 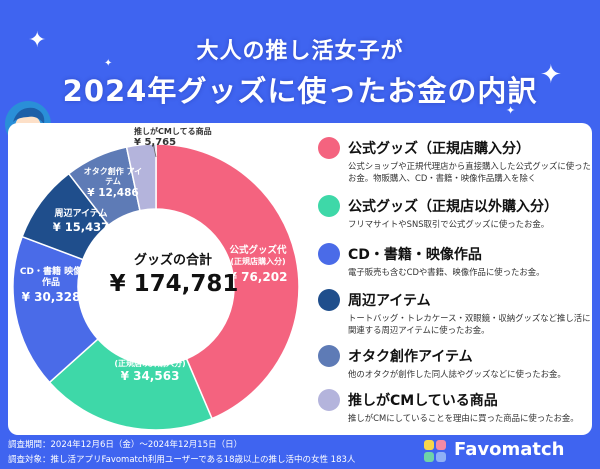 What do you see at coordinates (81, 227) in the screenshot?
I see `slice-value: ¥ 15,437` at bounding box center [81, 227].